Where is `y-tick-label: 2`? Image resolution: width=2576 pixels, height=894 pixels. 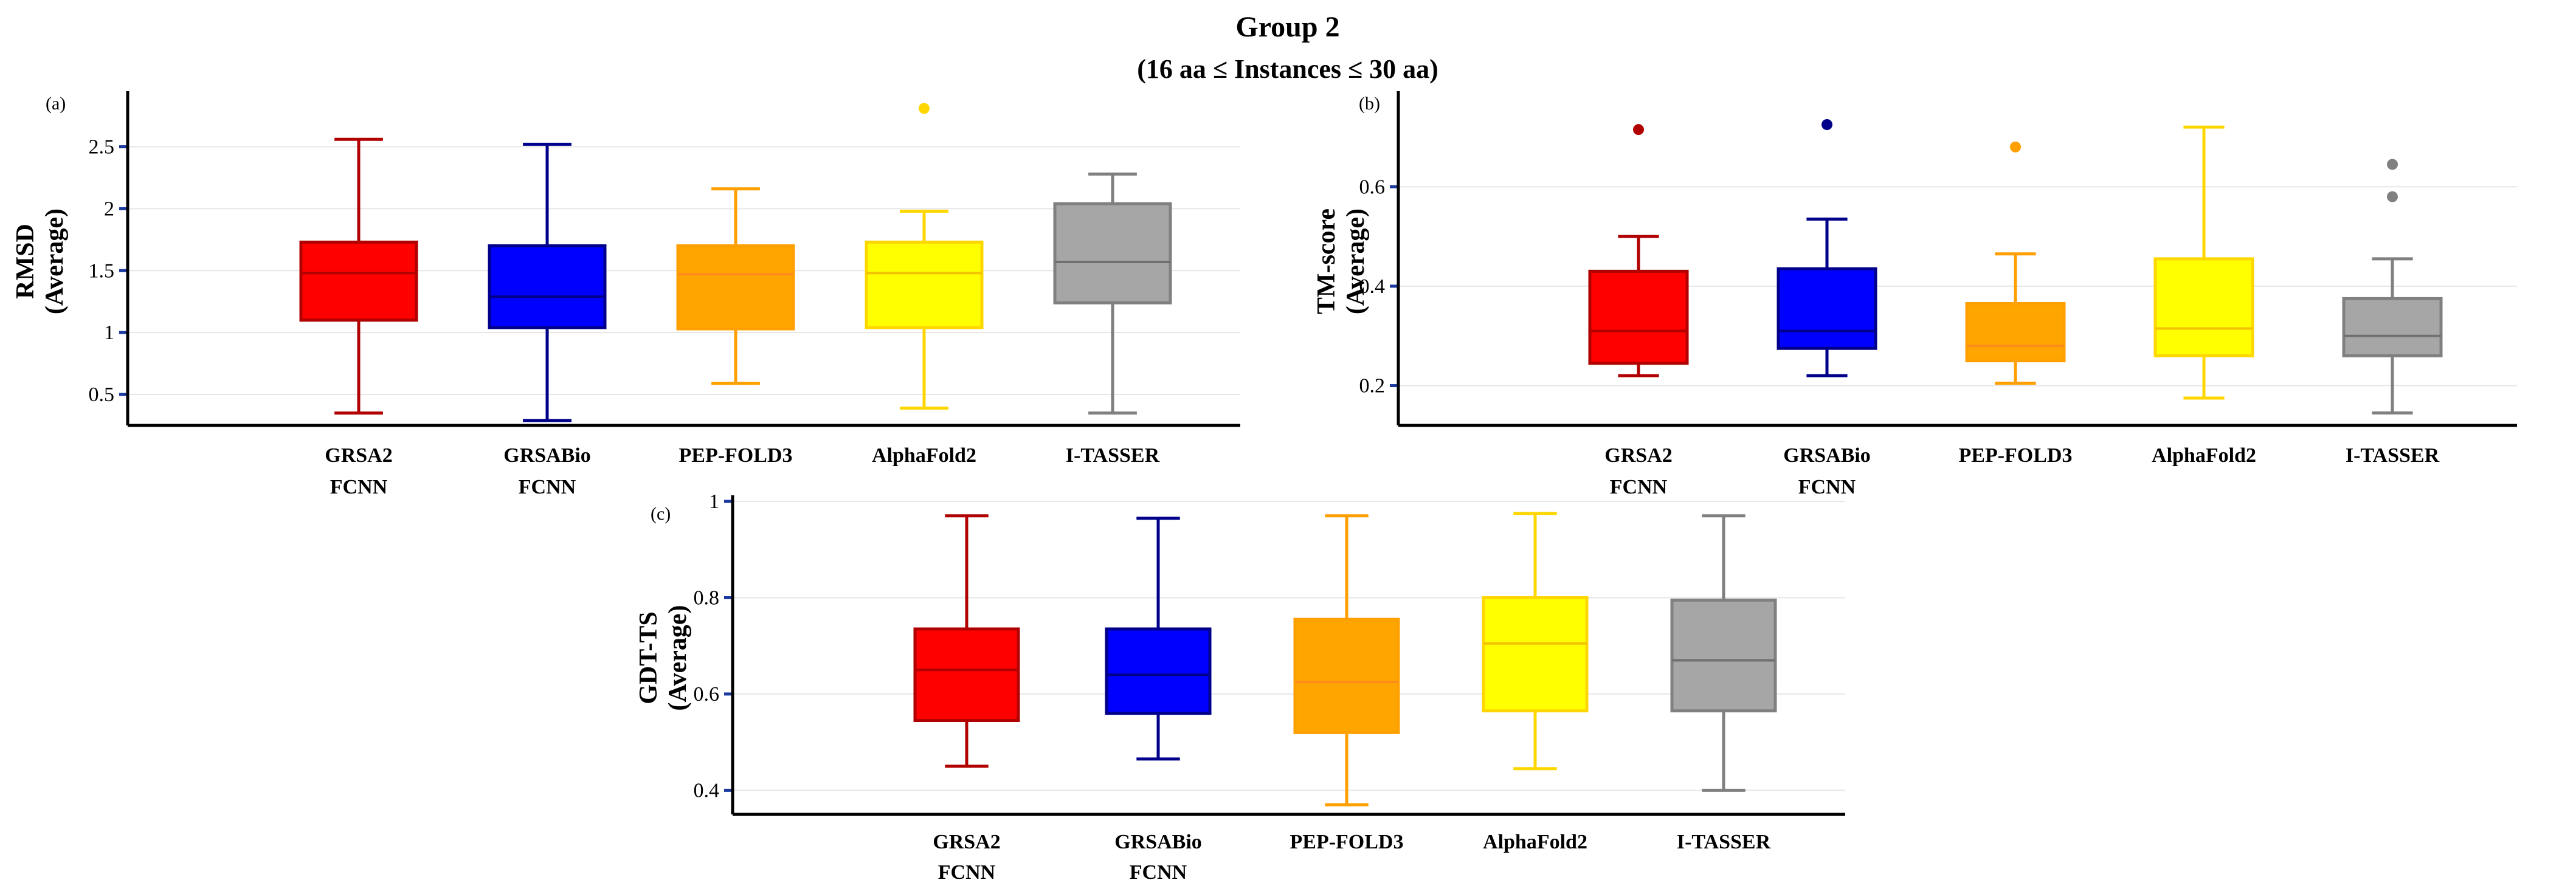
y-tick-label: 2 is located at coordinates (109, 209).